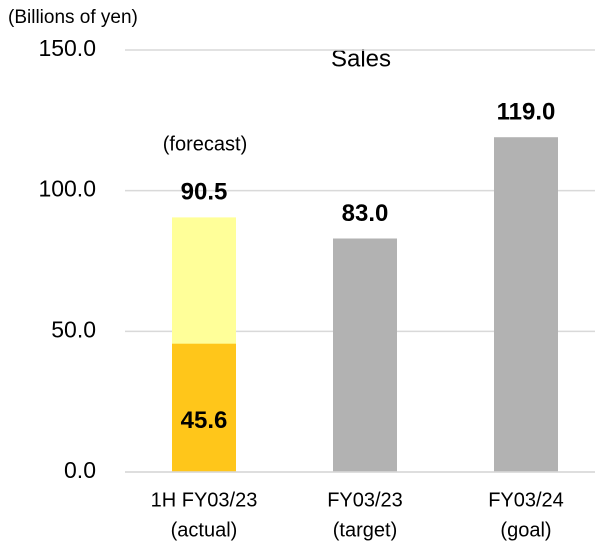 The width and height of the screenshot is (601, 549). What do you see at coordinates (204, 420) in the screenshot?
I see `overlay-value-label: 45.6` at bounding box center [204, 420].